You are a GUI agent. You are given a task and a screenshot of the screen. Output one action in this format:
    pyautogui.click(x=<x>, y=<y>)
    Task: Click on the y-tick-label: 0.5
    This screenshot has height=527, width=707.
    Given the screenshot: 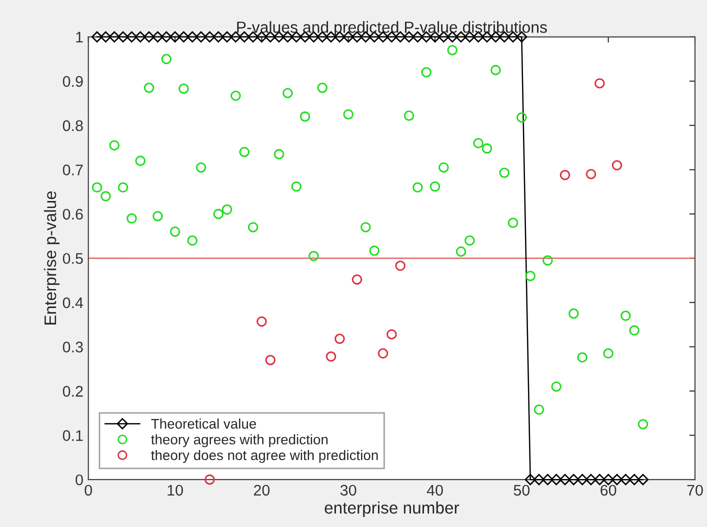 What is the action you would take?
    pyautogui.click(x=72, y=258)
    